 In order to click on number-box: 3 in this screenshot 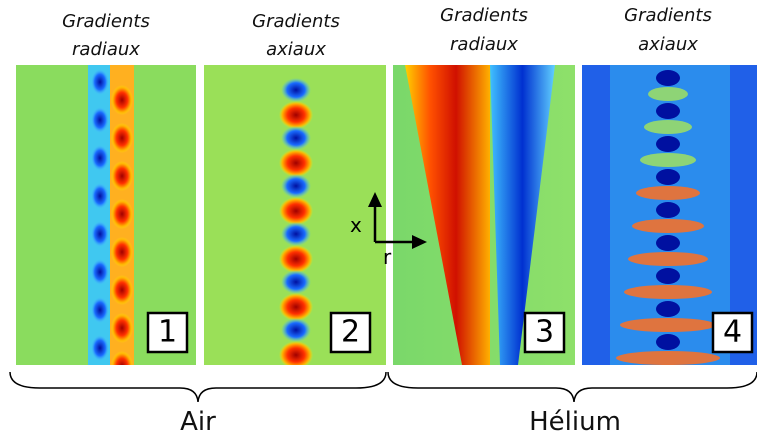, I will do `click(544, 332)`.